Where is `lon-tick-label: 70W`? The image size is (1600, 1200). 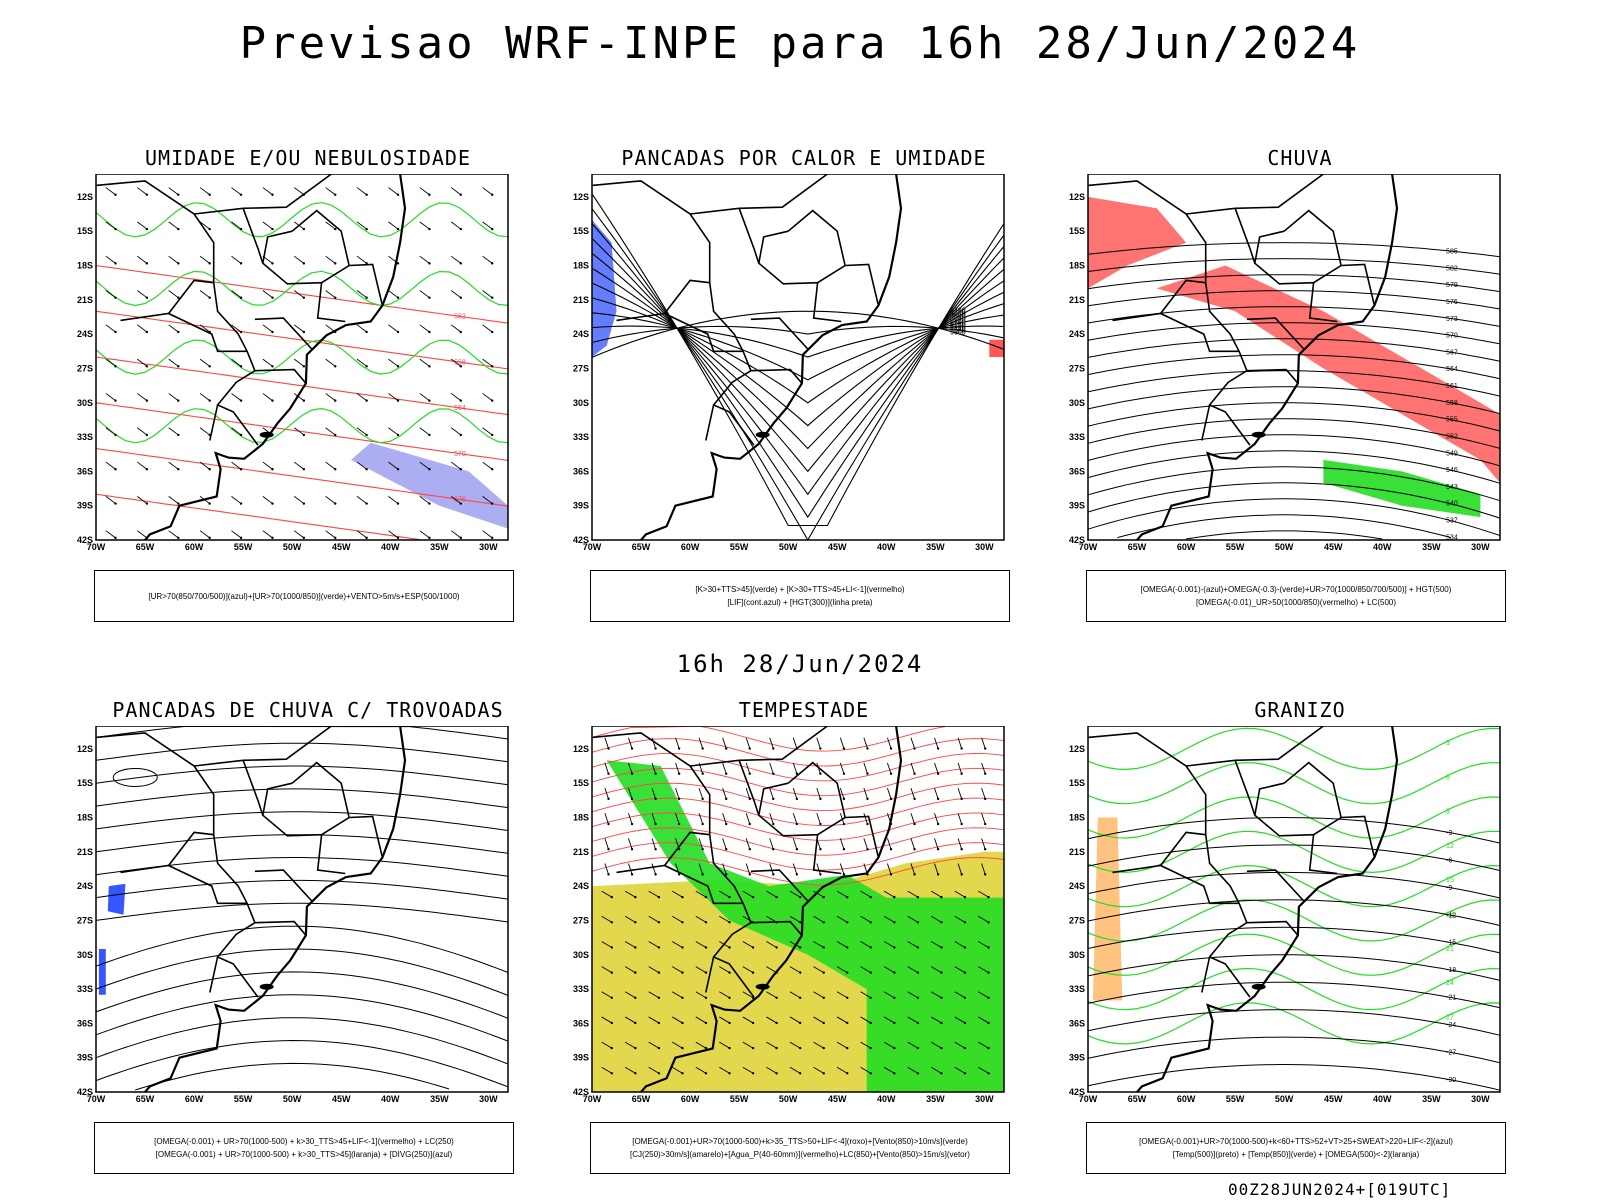
lon-tick-label: 70W is located at coordinates (1088, 1099).